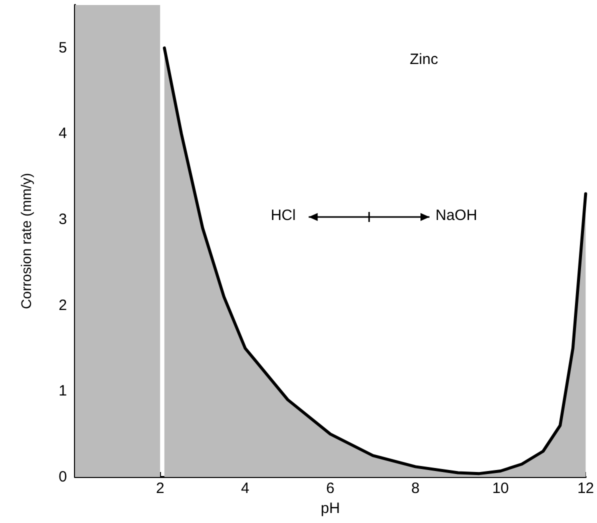 The height and width of the screenshot is (523, 597). I want to click on annotation: NaOH, so click(457, 215).